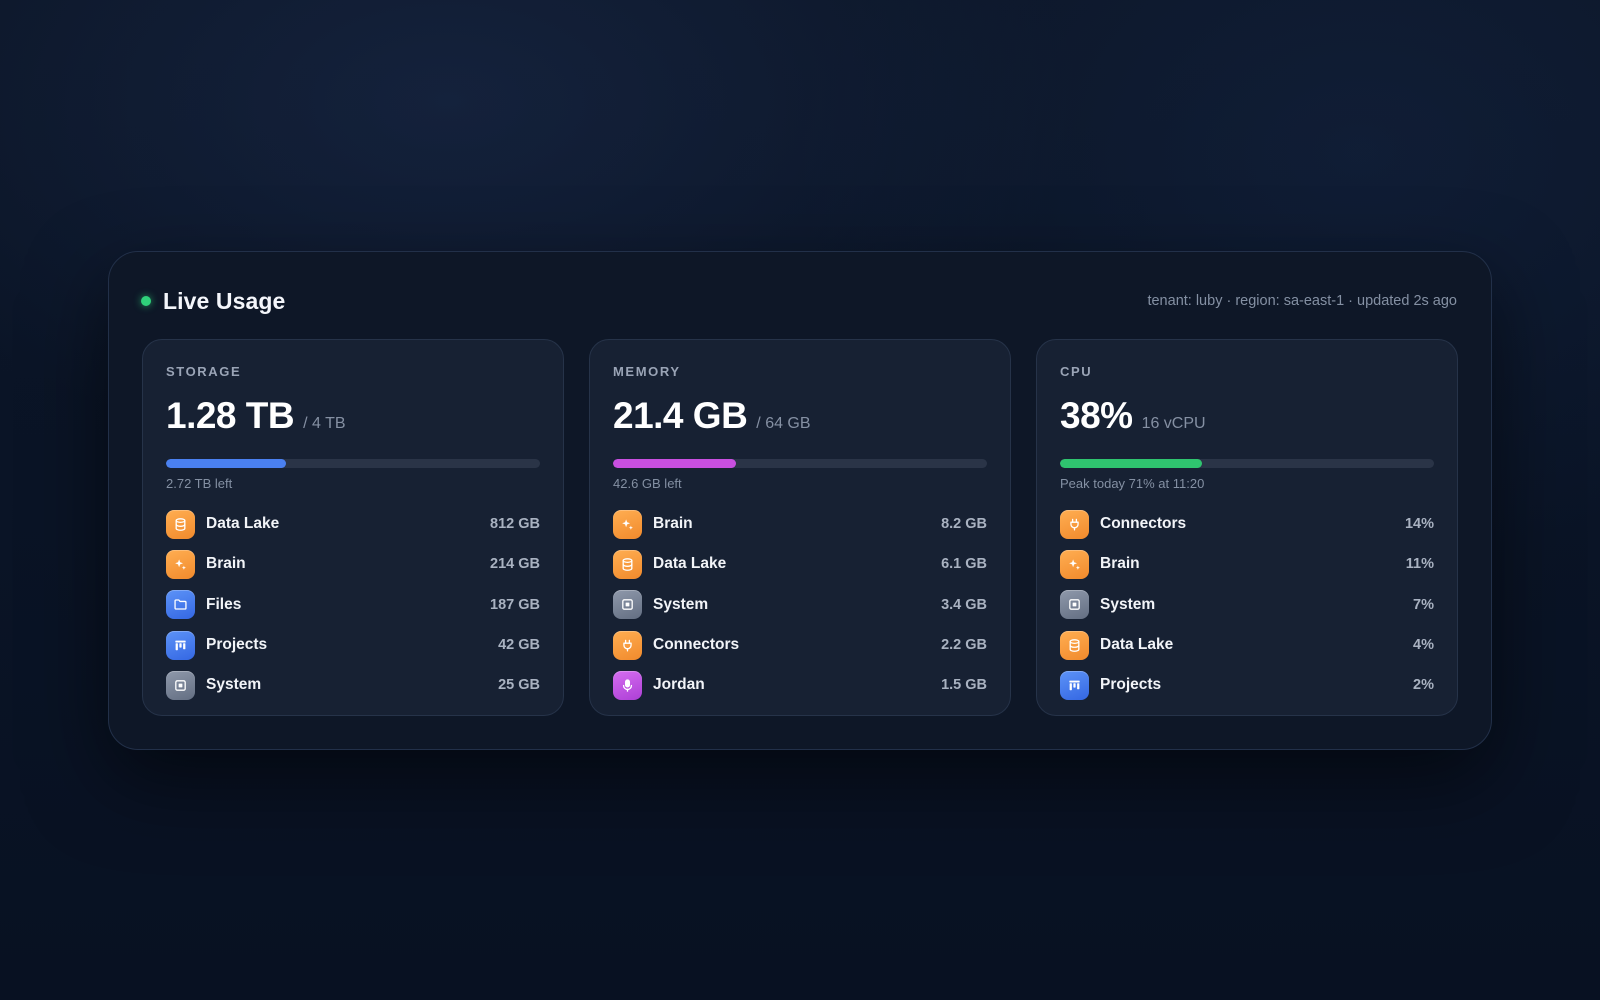 Image resolution: width=1600 pixels, height=1000 pixels. I want to click on item-value: 812 GB, so click(515, 524).